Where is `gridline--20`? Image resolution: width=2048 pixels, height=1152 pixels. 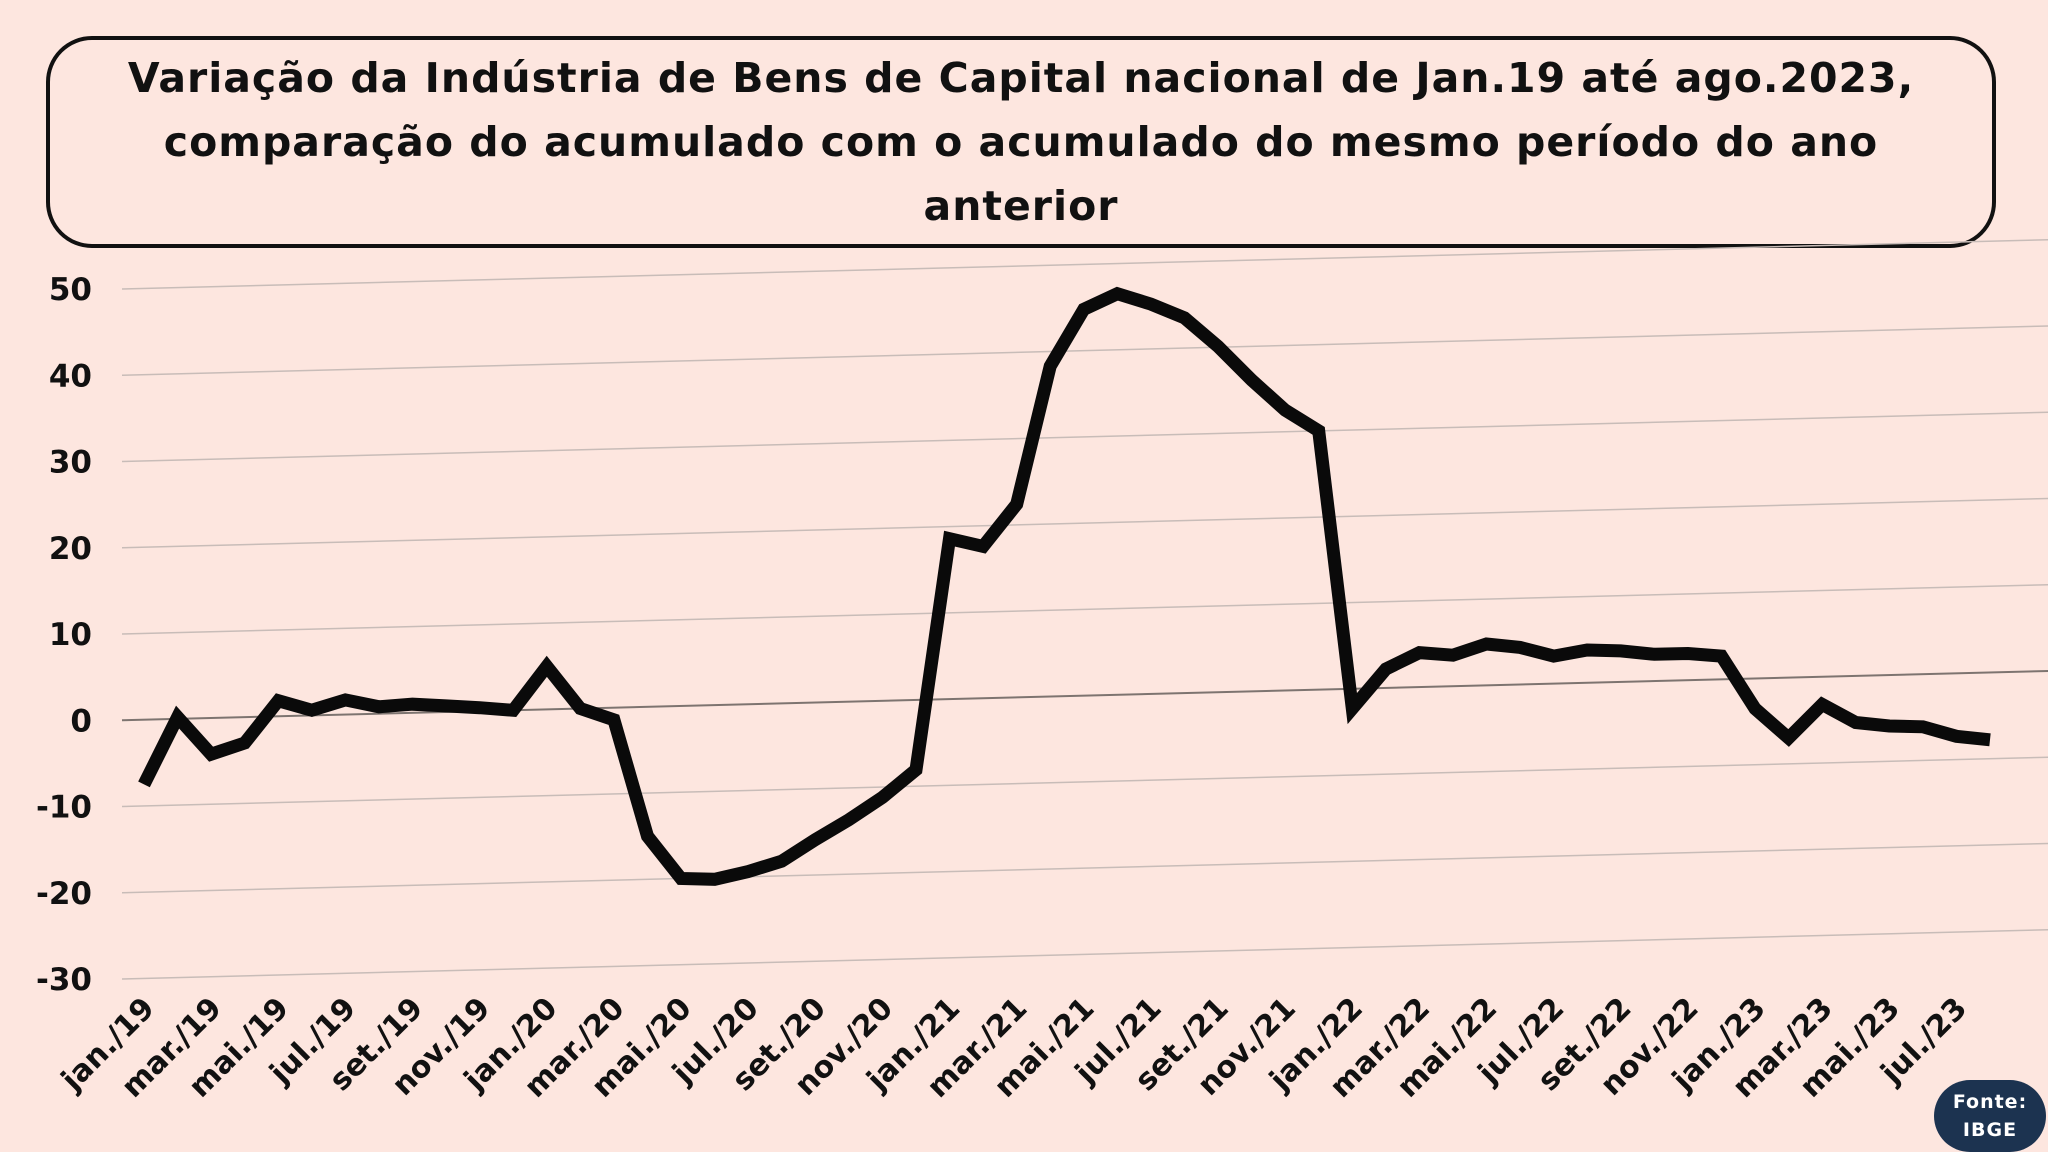
gridline--20 is located at coordinates (1084, 868).